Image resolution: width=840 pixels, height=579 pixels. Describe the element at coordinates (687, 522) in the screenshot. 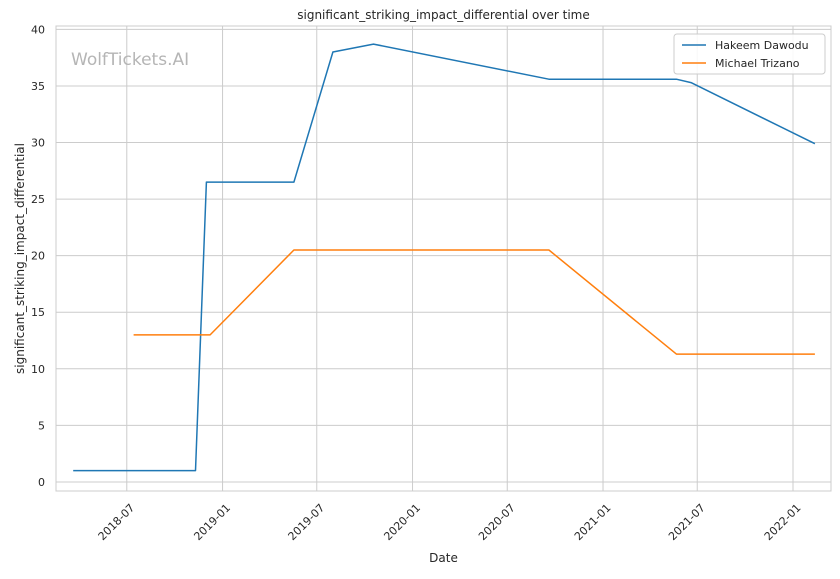

I see `x-tick-label: 2021-07` at that location.